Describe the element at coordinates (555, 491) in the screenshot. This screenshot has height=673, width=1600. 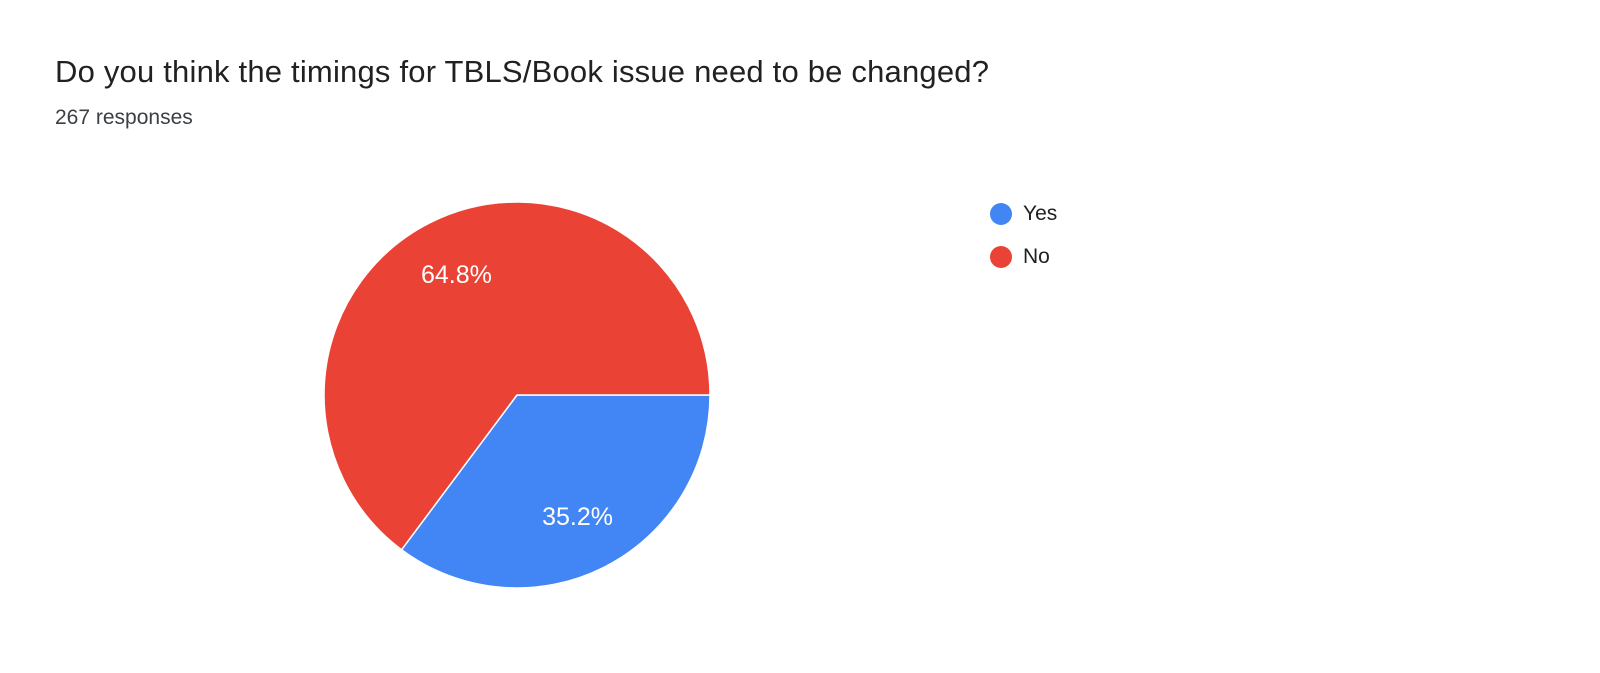
I see `pie-slice-yes` at that location.